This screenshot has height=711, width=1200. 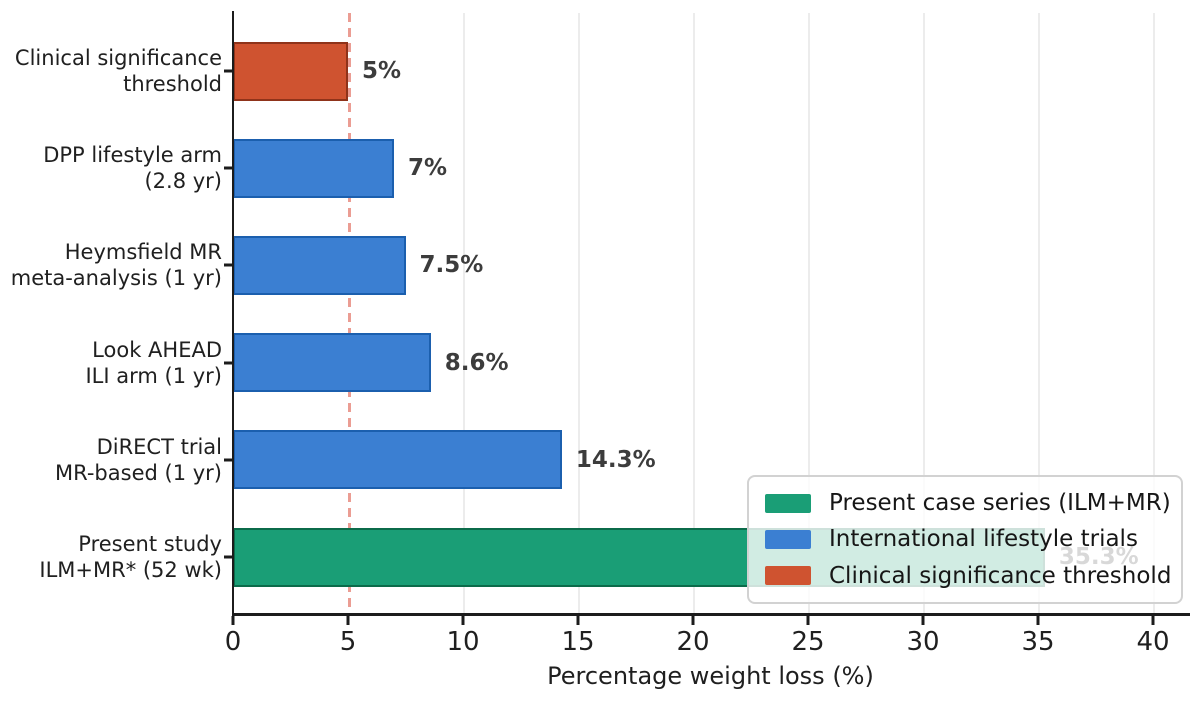 What do you see at coordinates (118, 58) in the screenshot?
I see `category-label-line1: Clinical significance` at bounding box center [118, 58].